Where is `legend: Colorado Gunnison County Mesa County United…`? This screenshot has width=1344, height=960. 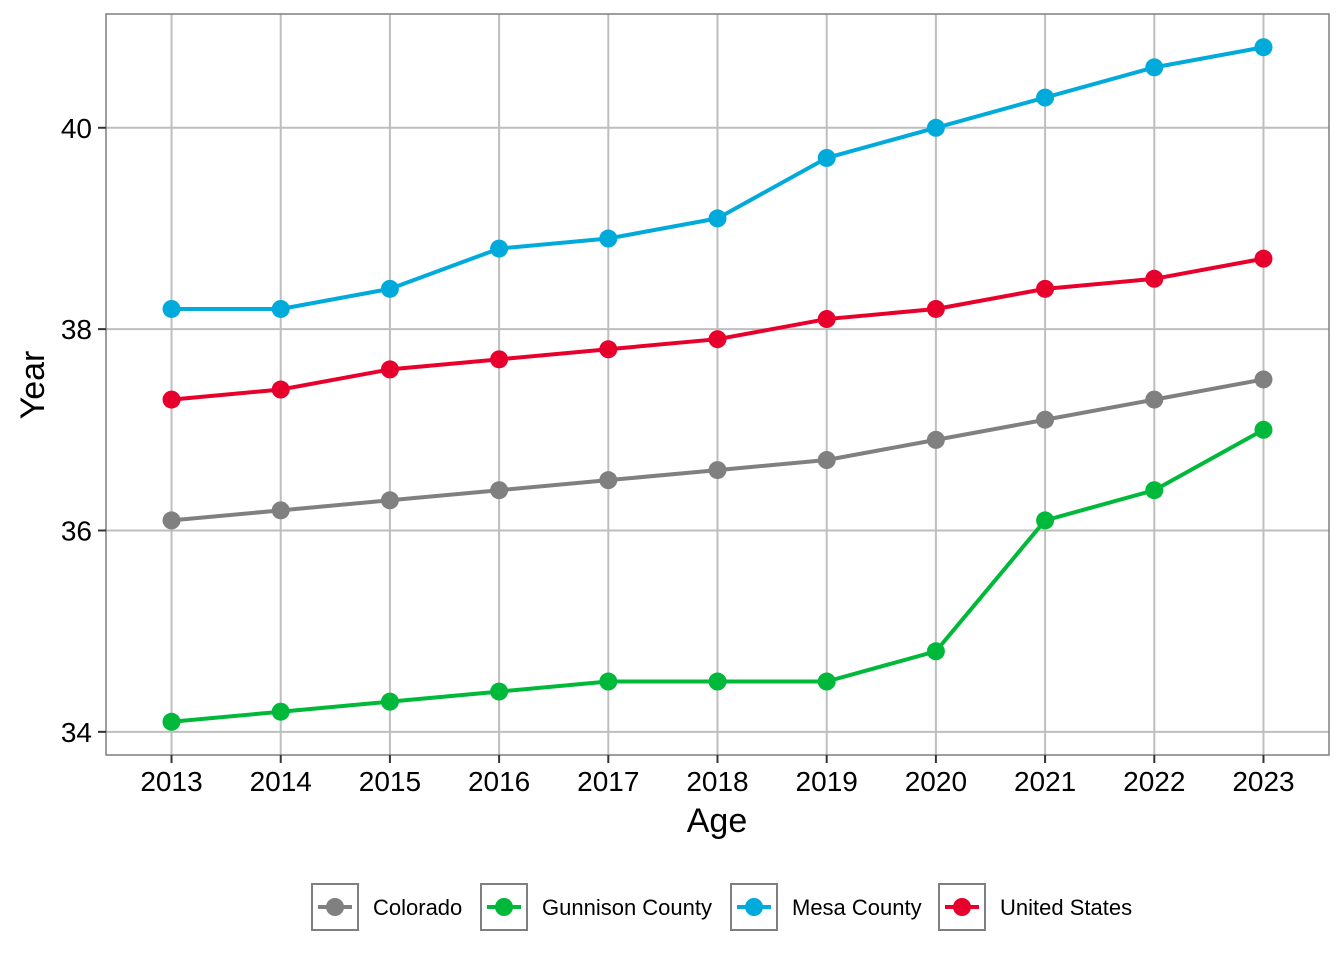
legend: Colorado Gunnison County Mesa County United… is located at coordinates (721, 907).